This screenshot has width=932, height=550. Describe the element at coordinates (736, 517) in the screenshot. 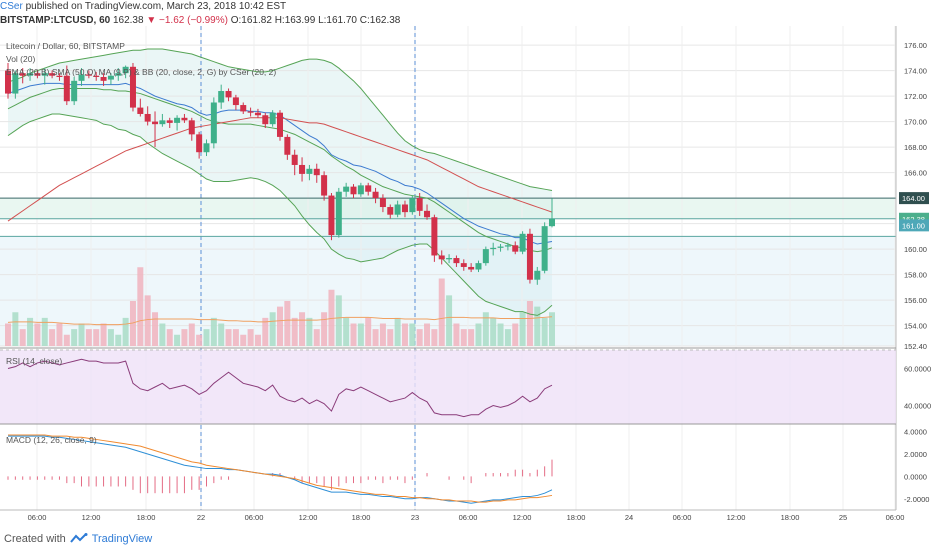

I see `time-tick-label: 12:00` at that location.